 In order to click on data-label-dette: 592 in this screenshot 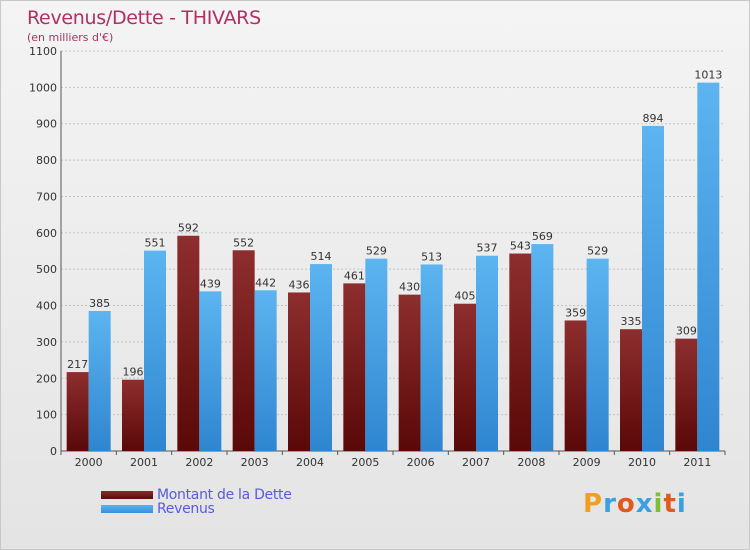, I will do `click(188, 228)`.